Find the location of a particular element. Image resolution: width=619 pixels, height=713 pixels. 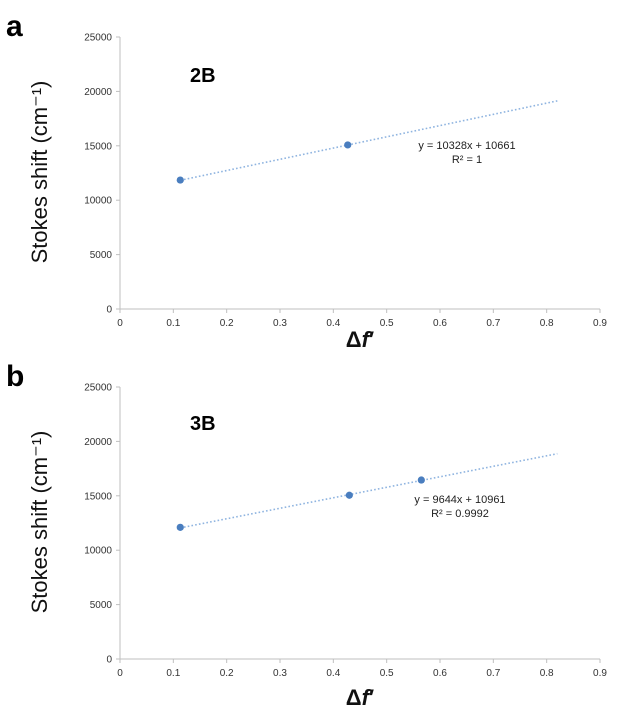

trend-equation: y = 10328x + 10661 is located at coordinates (466, 146).